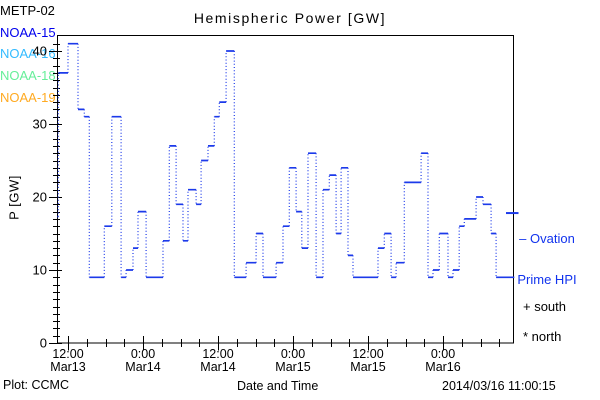 The width and height of the screenshot is (600, 400). Describe the element at coordinates (43, 343) in the screenshot. I see `y-tick-label: 0` at that location.